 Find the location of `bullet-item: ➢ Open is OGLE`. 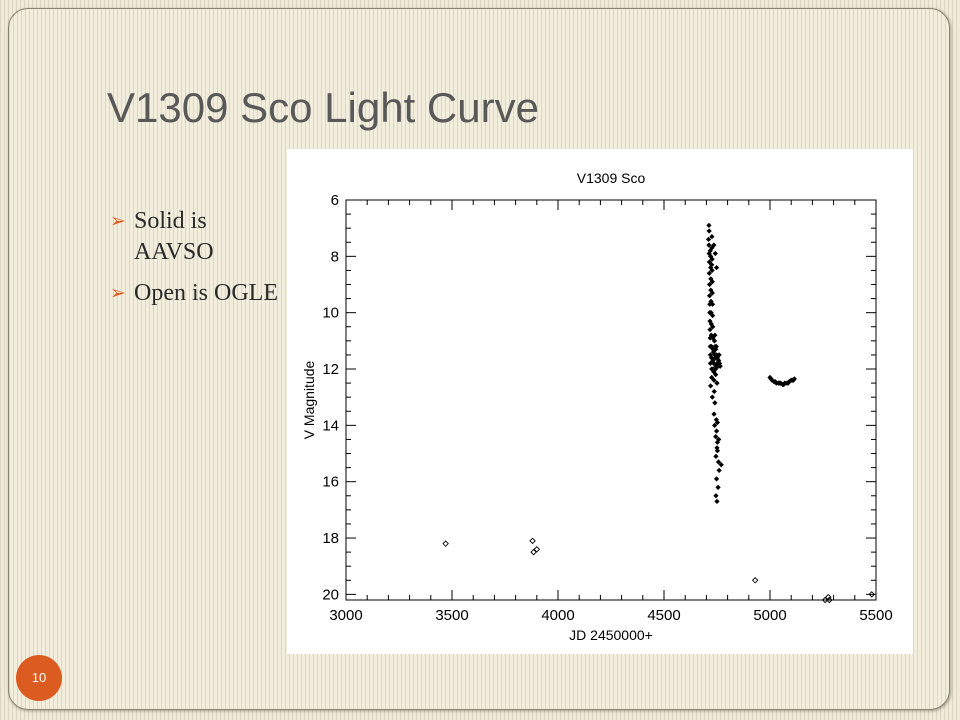

bullet-item: ➢ Open is OGLE is located at coordinates (197, 293).